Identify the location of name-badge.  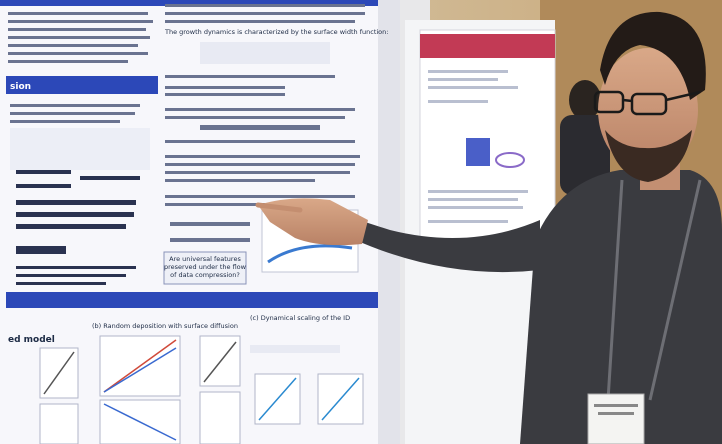
(616, 418).